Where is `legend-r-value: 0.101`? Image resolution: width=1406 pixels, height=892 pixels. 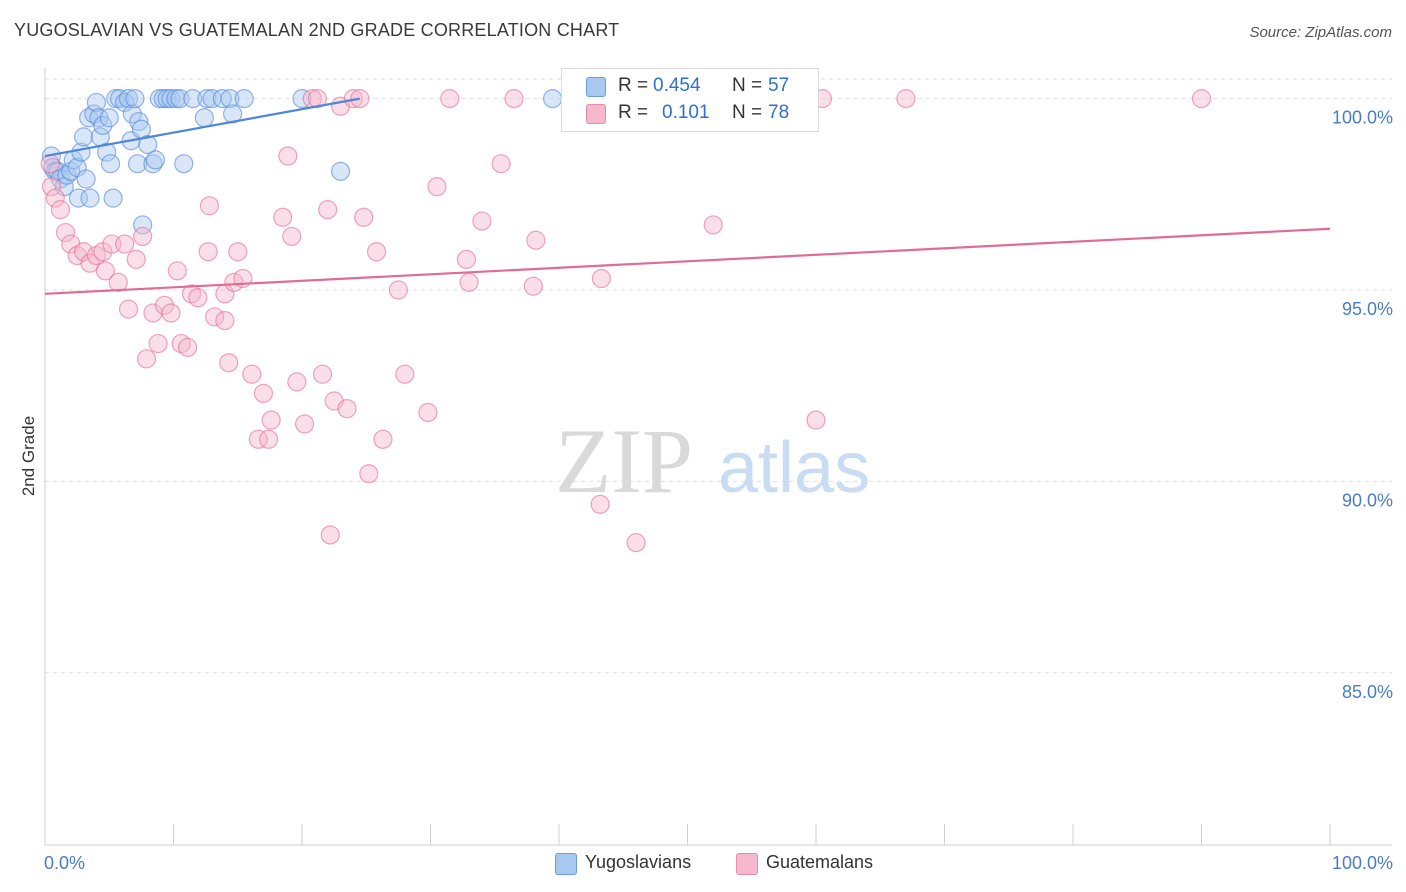 legend-r-value: 0.101 is located at coordinates (686, 112).